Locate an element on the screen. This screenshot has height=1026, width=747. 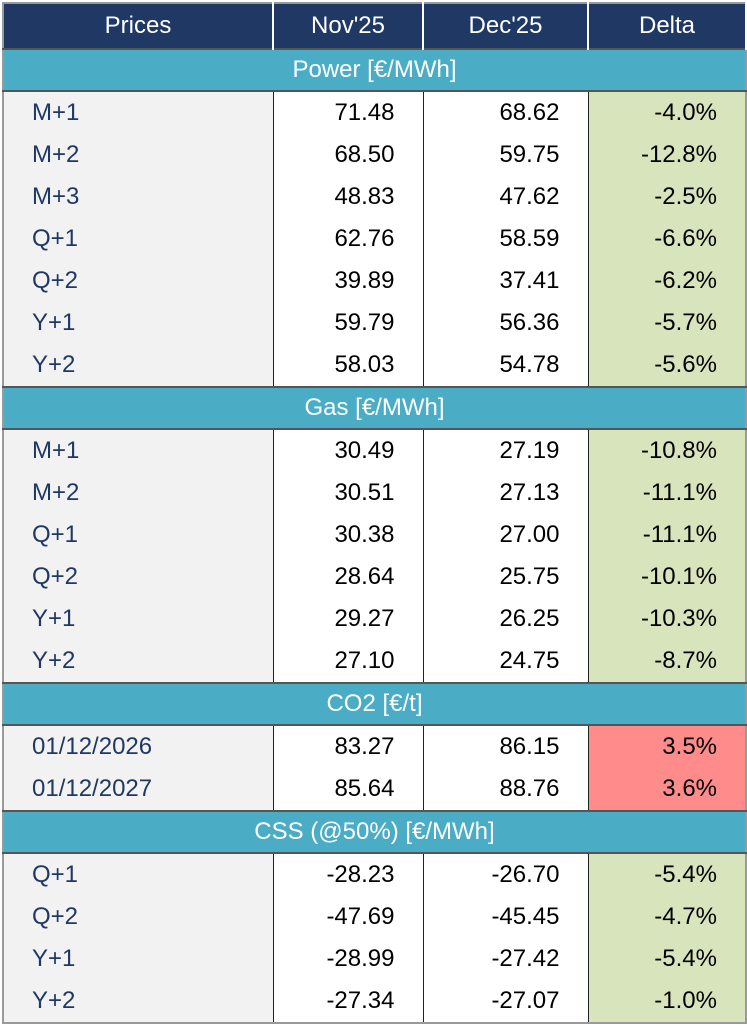
section-title: CO2 [€/t] is located at coordinates (374, 704).